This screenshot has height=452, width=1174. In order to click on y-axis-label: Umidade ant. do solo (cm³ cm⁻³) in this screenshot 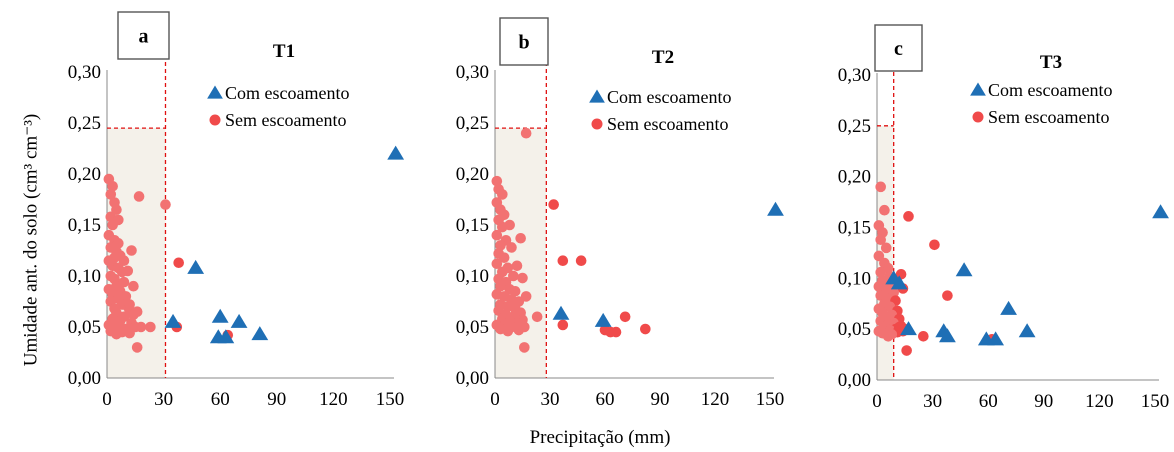, I will do `click(30, 240)`.